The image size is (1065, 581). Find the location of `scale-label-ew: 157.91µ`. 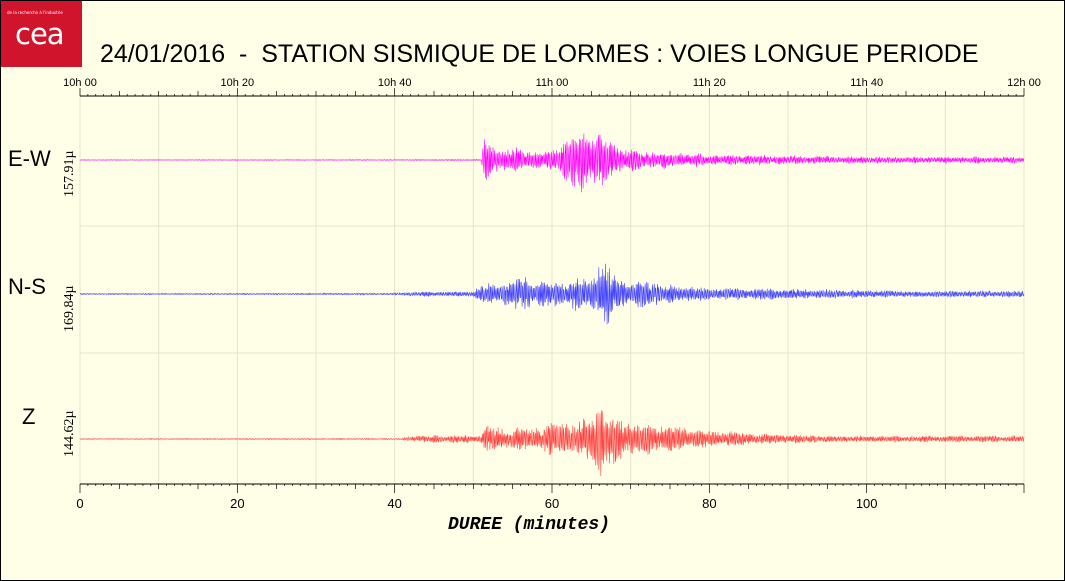

scale-label-ew: 157.91µ is located at coordinates (69, 173).